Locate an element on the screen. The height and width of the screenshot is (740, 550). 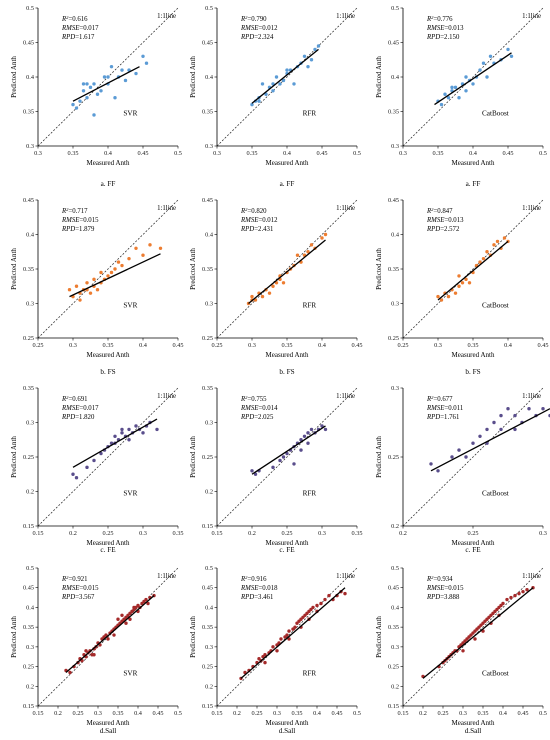
rmse-stat: RMSE=0.014 is located at coordinates (259, 408).